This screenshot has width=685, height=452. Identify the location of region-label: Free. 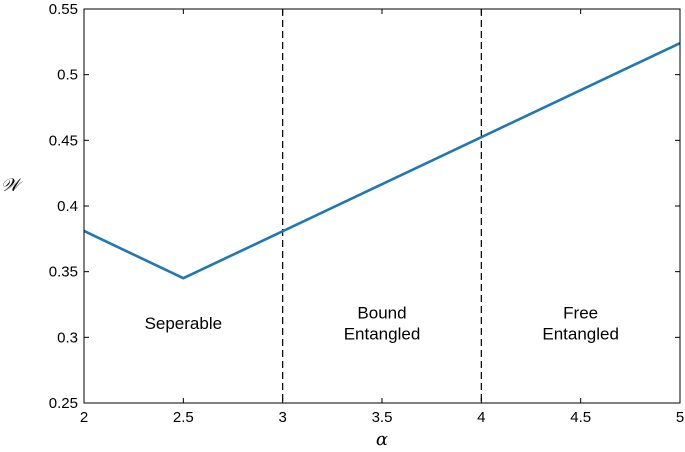
(580, 312).